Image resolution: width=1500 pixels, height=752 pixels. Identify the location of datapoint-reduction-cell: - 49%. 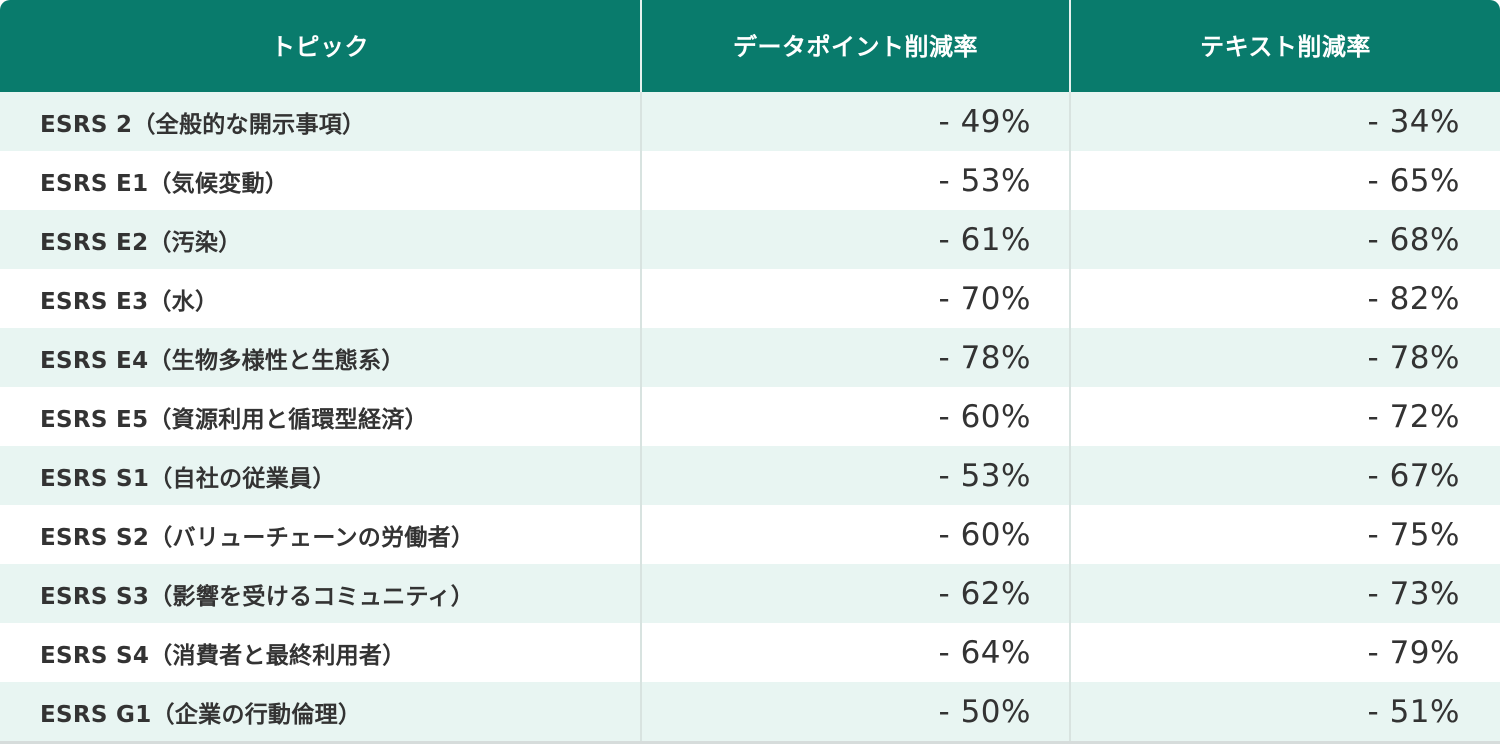
(854, 121).